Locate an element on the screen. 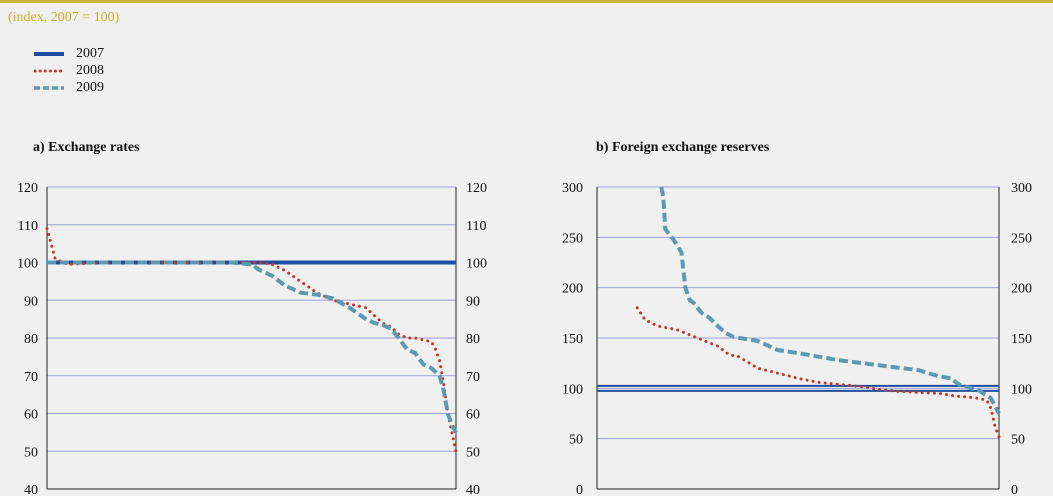 This screenshot has height=496, width=1053. y-tick-label-right: 60 is located at coordinates (473, 415).